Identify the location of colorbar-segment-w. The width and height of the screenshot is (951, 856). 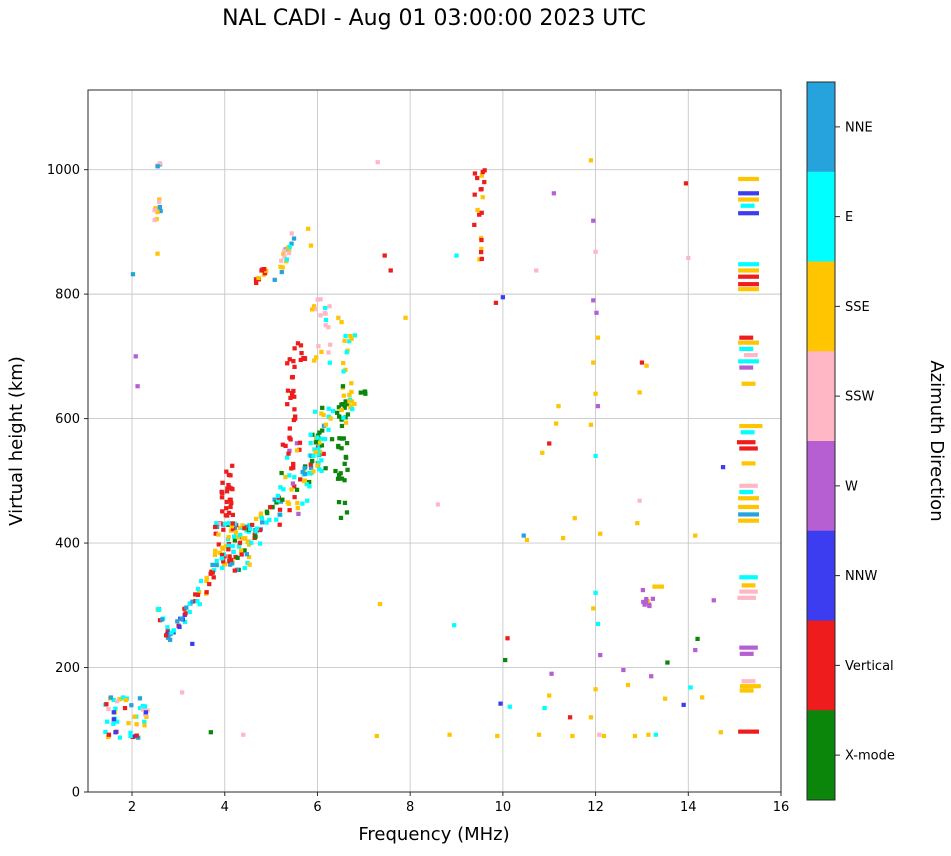
(821, 486).